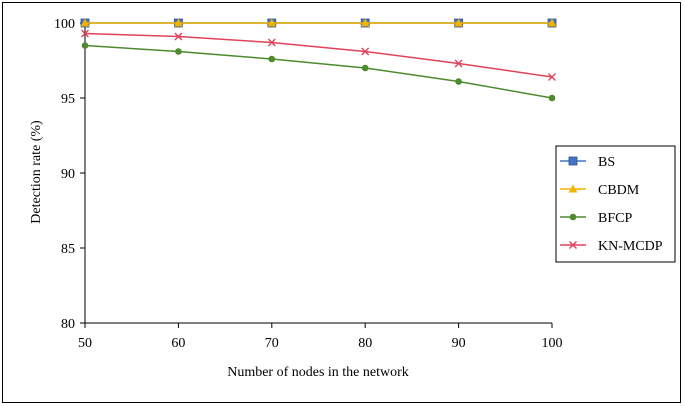 Image resolution: width=685 pixels, height=407 pixels. Describe the element at coordinates (64, 24) in the screenshot. I see `y-tick-label: 100` at that location.